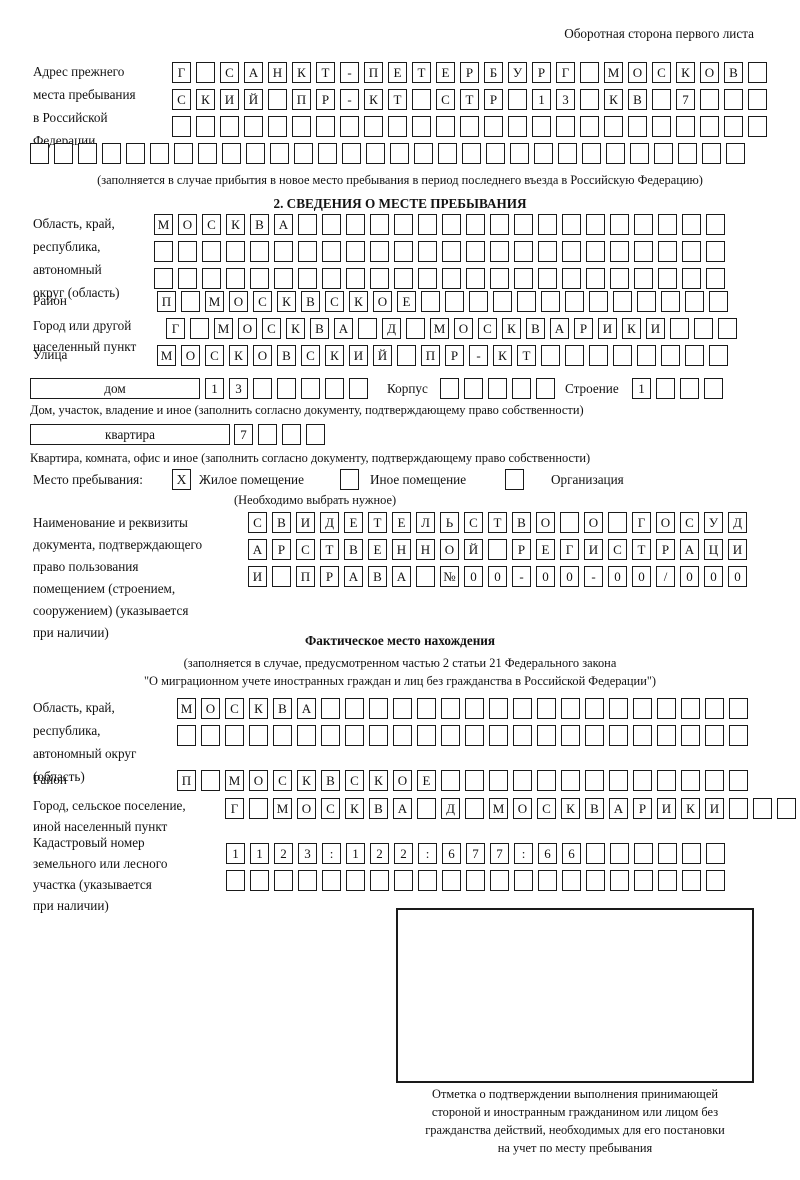 This screenshot has height=1180, width=800. What do you see at coordinates (523, 853) in the screenshot?
I see `char-cell: :` at bounding box center [523, 853].